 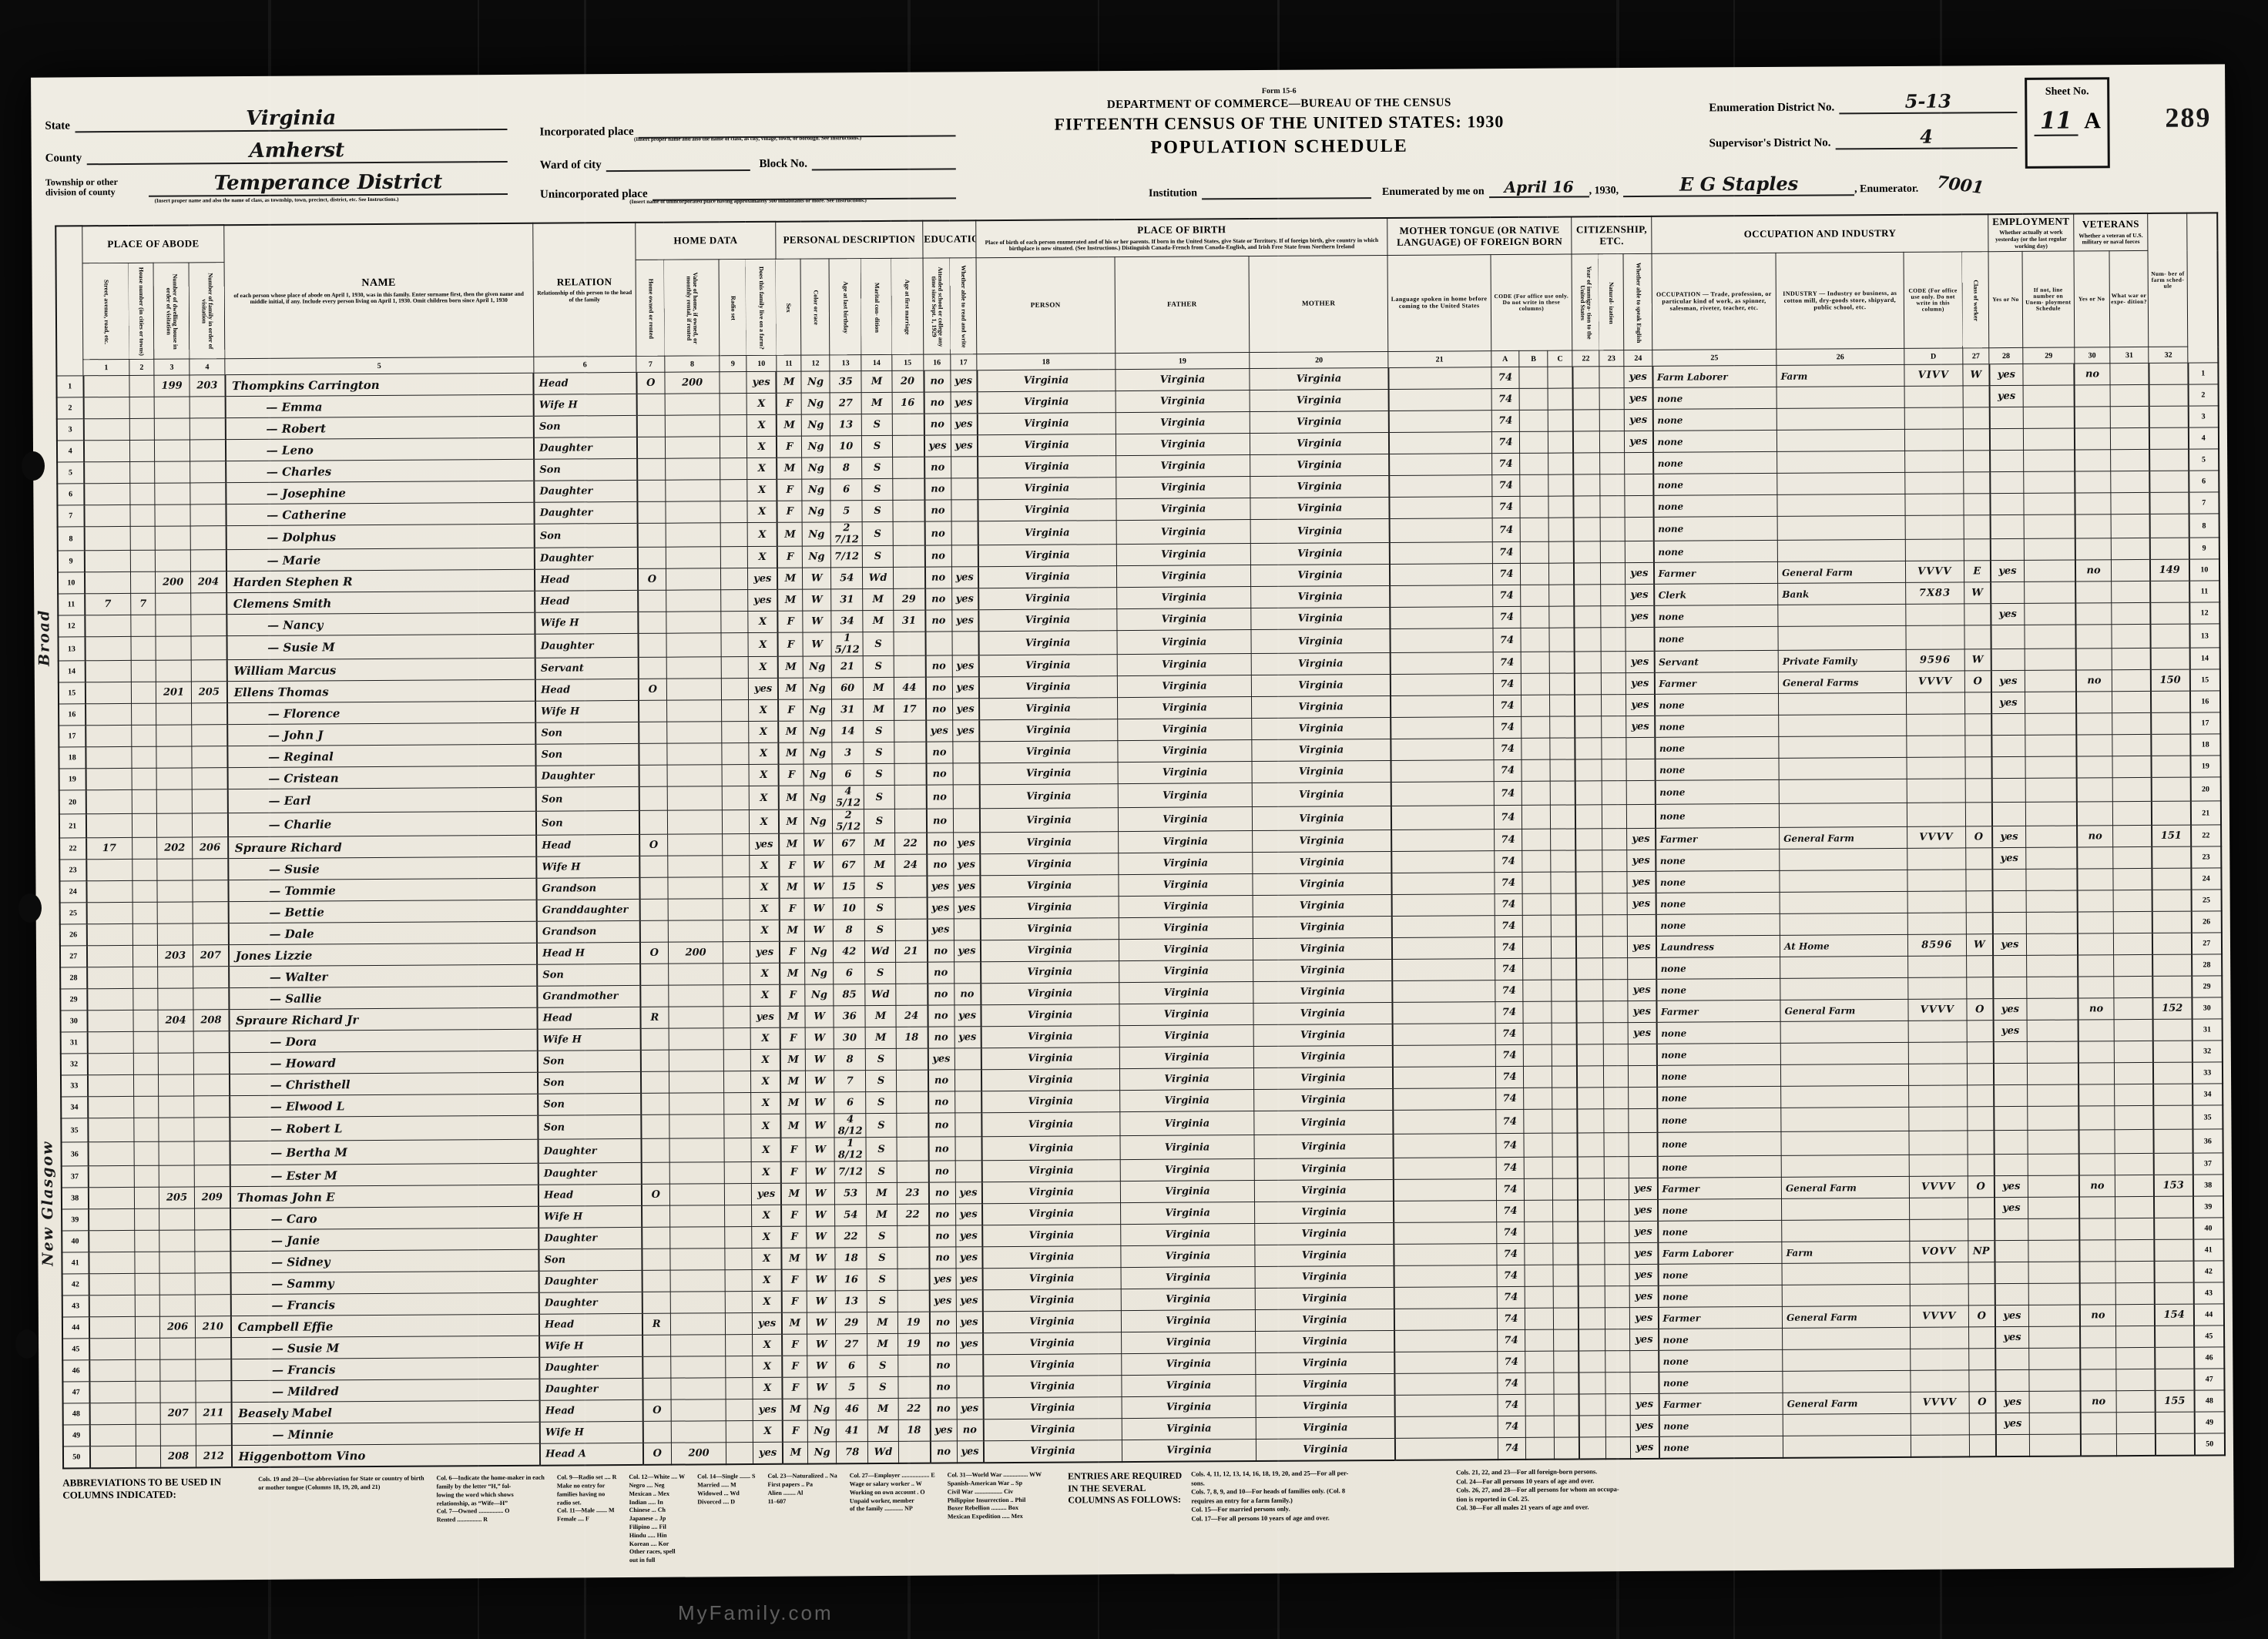 I want to click on cell: — Bertha M, so click(x=384, y=1152).